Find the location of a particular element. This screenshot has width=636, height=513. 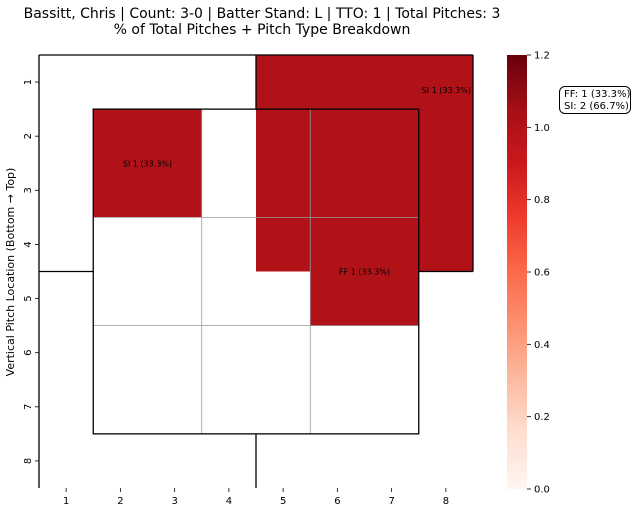

x-tick-label: 8 is located at coordinates (446, 501).